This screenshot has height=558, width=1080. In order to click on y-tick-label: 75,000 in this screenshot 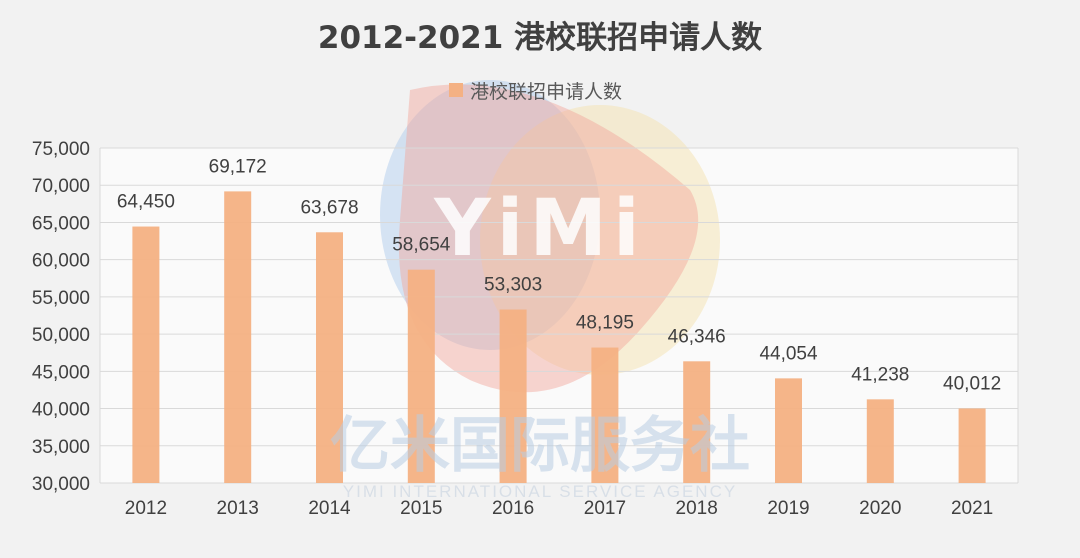, I will do `click(61, 149)`.